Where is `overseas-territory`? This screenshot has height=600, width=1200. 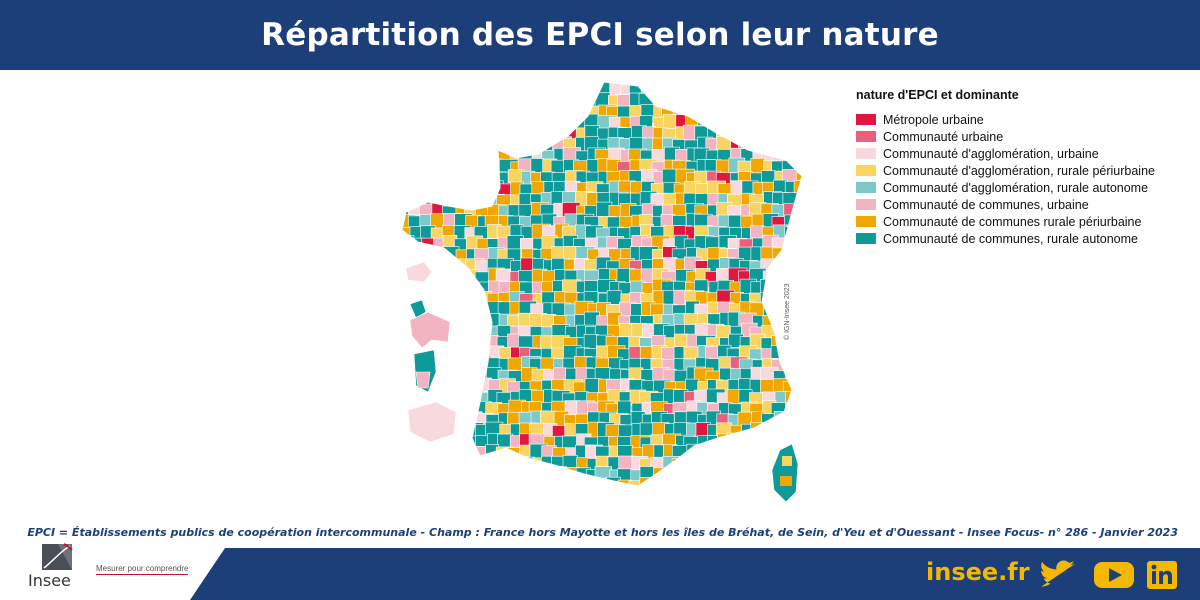 overseas-territory is located at coordinates (423, 380).